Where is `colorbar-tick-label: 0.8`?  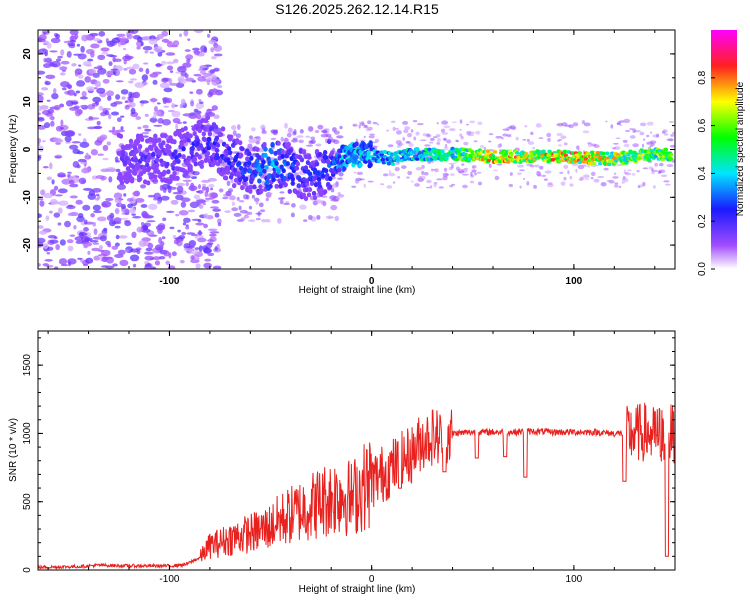 colorbar-tick-label: 0.8 is located at coordinates (702, 77).